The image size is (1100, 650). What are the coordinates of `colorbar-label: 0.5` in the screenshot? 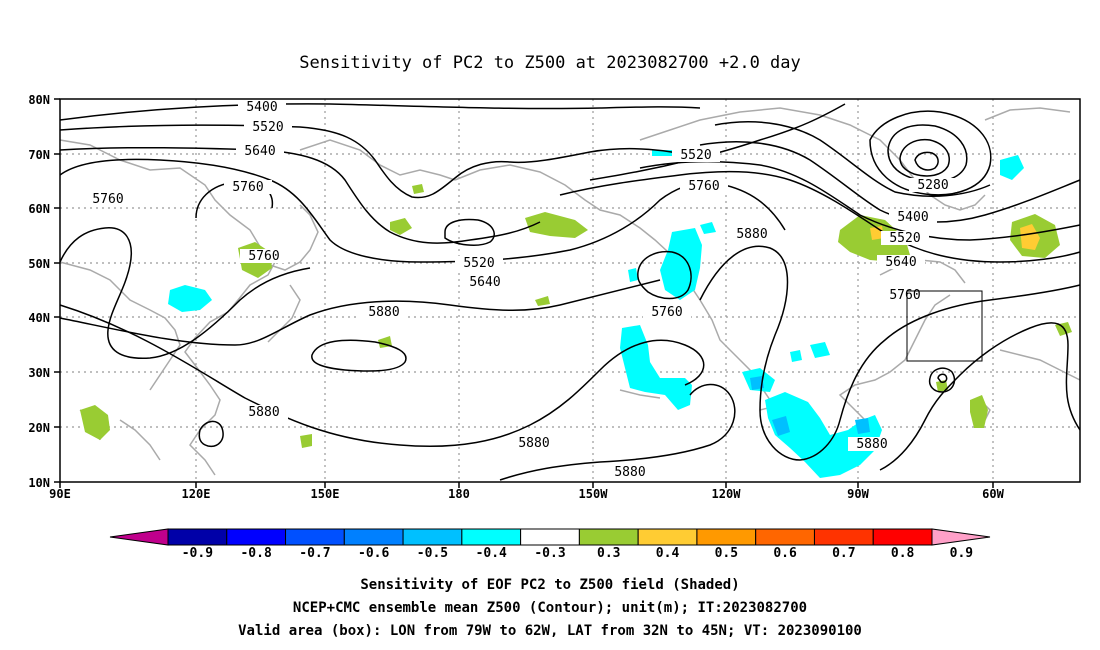 It's located at (726, 553).